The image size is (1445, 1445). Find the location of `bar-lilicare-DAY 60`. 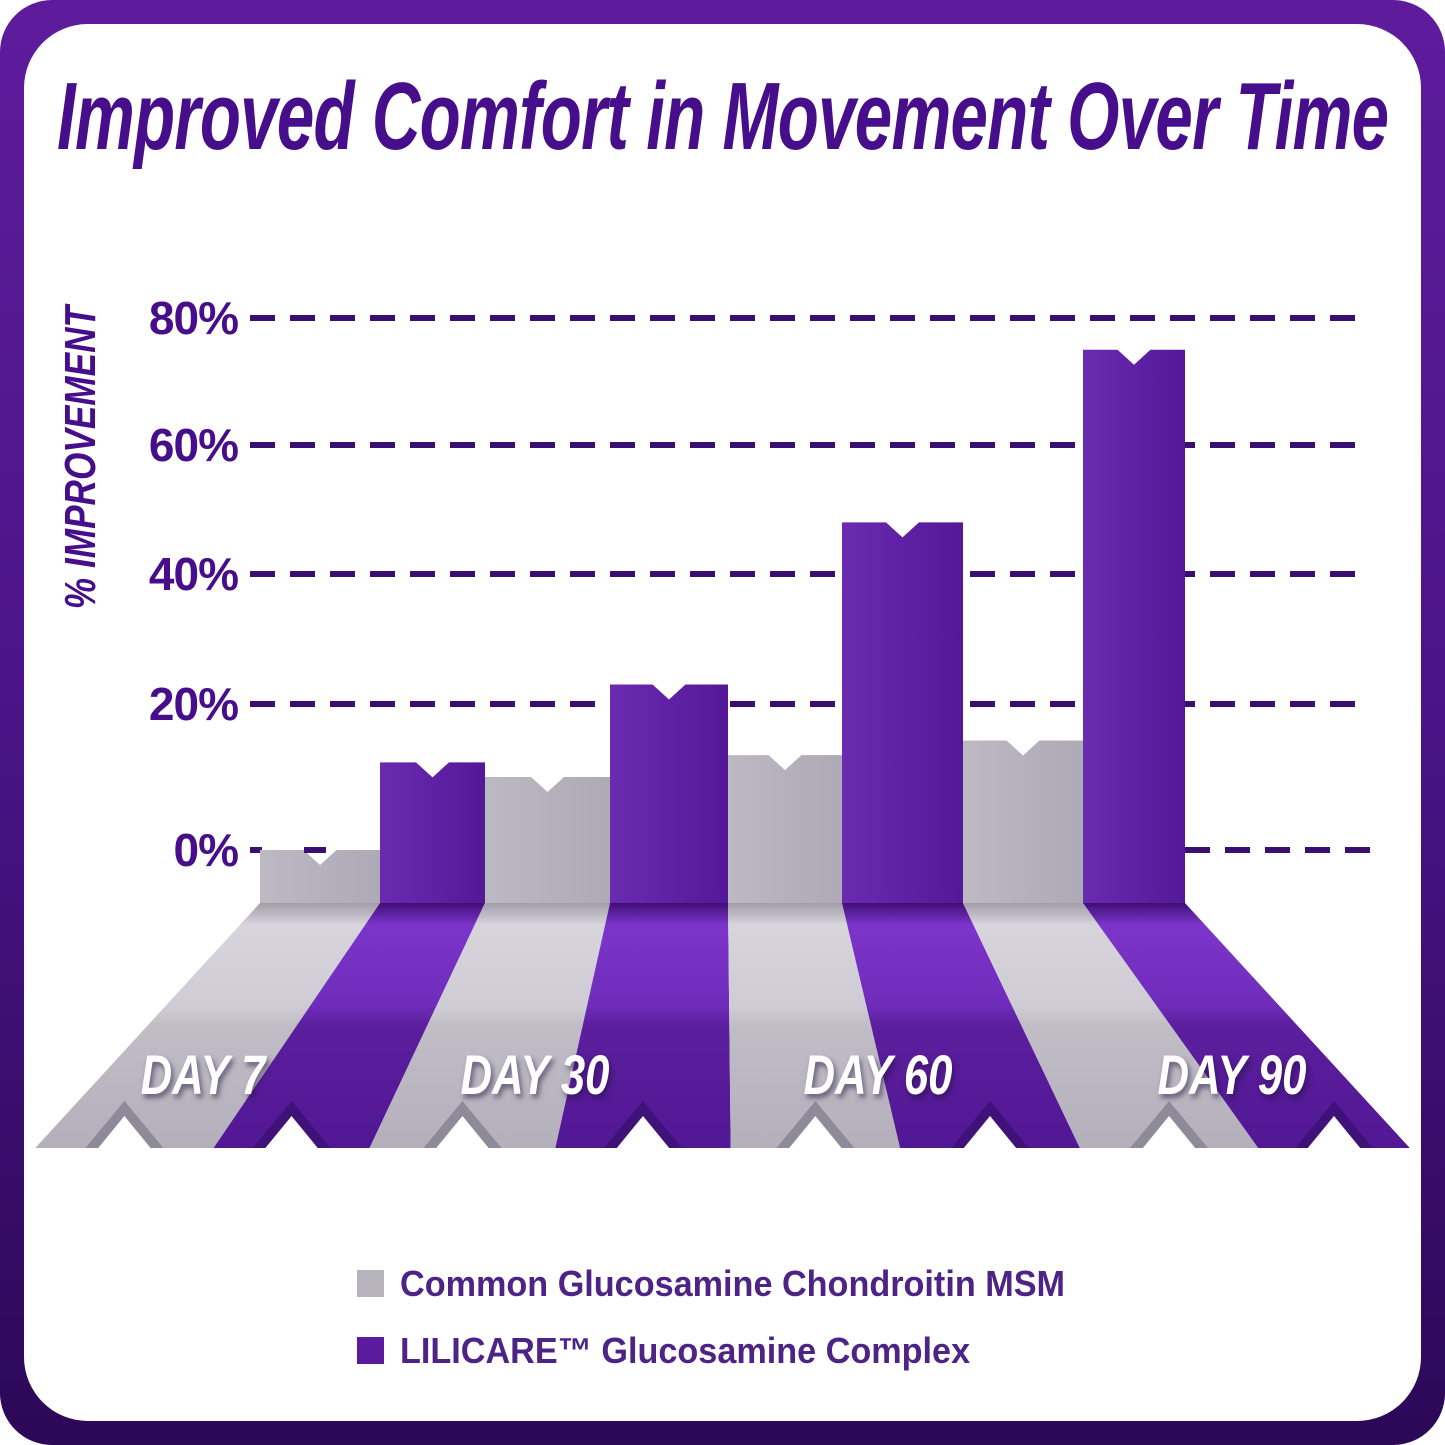

bar-lilicare-DAY 60 is located at coordinates (902, 712).